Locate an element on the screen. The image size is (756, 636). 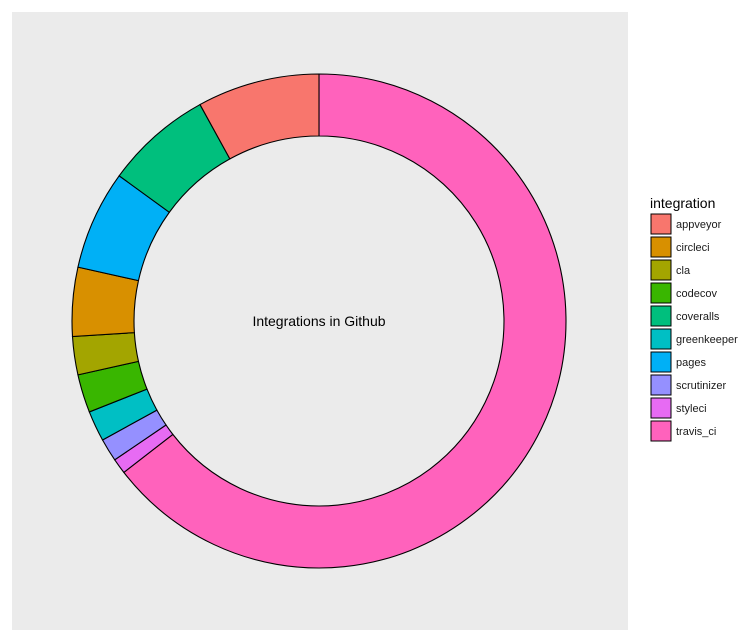
legend-label-pages: pages is located at coordinates (691, 363).